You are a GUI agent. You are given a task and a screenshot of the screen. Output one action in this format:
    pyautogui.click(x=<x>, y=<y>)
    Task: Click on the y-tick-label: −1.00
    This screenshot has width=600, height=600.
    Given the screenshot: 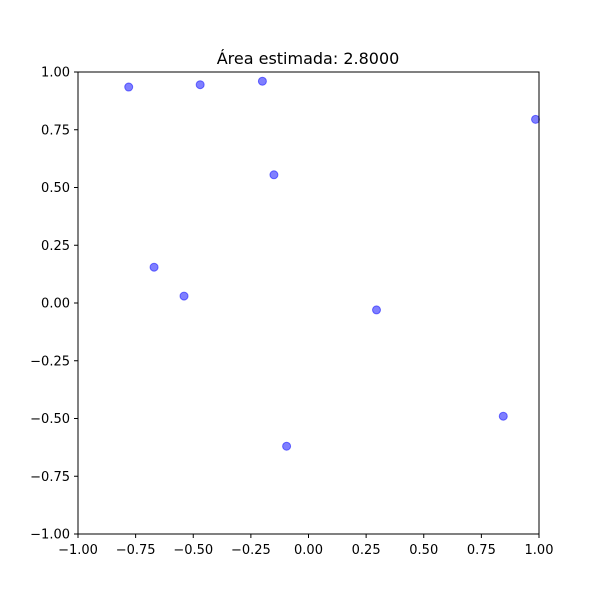 What is the action you would take?
    pyautogui.click(x=50, y=535)
    